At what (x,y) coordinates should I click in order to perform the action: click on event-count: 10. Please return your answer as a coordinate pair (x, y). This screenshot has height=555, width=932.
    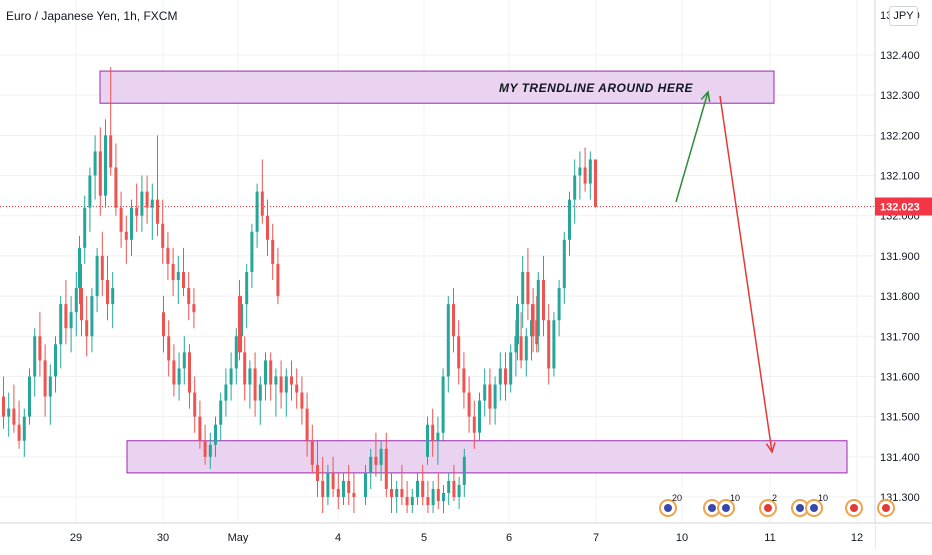
    Looking at the image, I should click on (823, 498).